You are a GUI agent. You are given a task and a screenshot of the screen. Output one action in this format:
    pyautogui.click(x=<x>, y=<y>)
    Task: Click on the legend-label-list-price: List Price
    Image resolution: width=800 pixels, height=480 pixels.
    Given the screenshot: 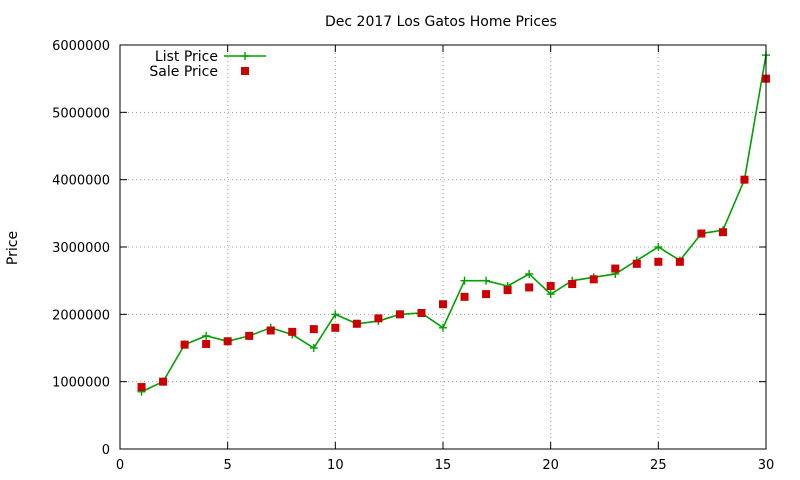 What is the action you would take?
    pyautogui.click(x=186, y=57)
    